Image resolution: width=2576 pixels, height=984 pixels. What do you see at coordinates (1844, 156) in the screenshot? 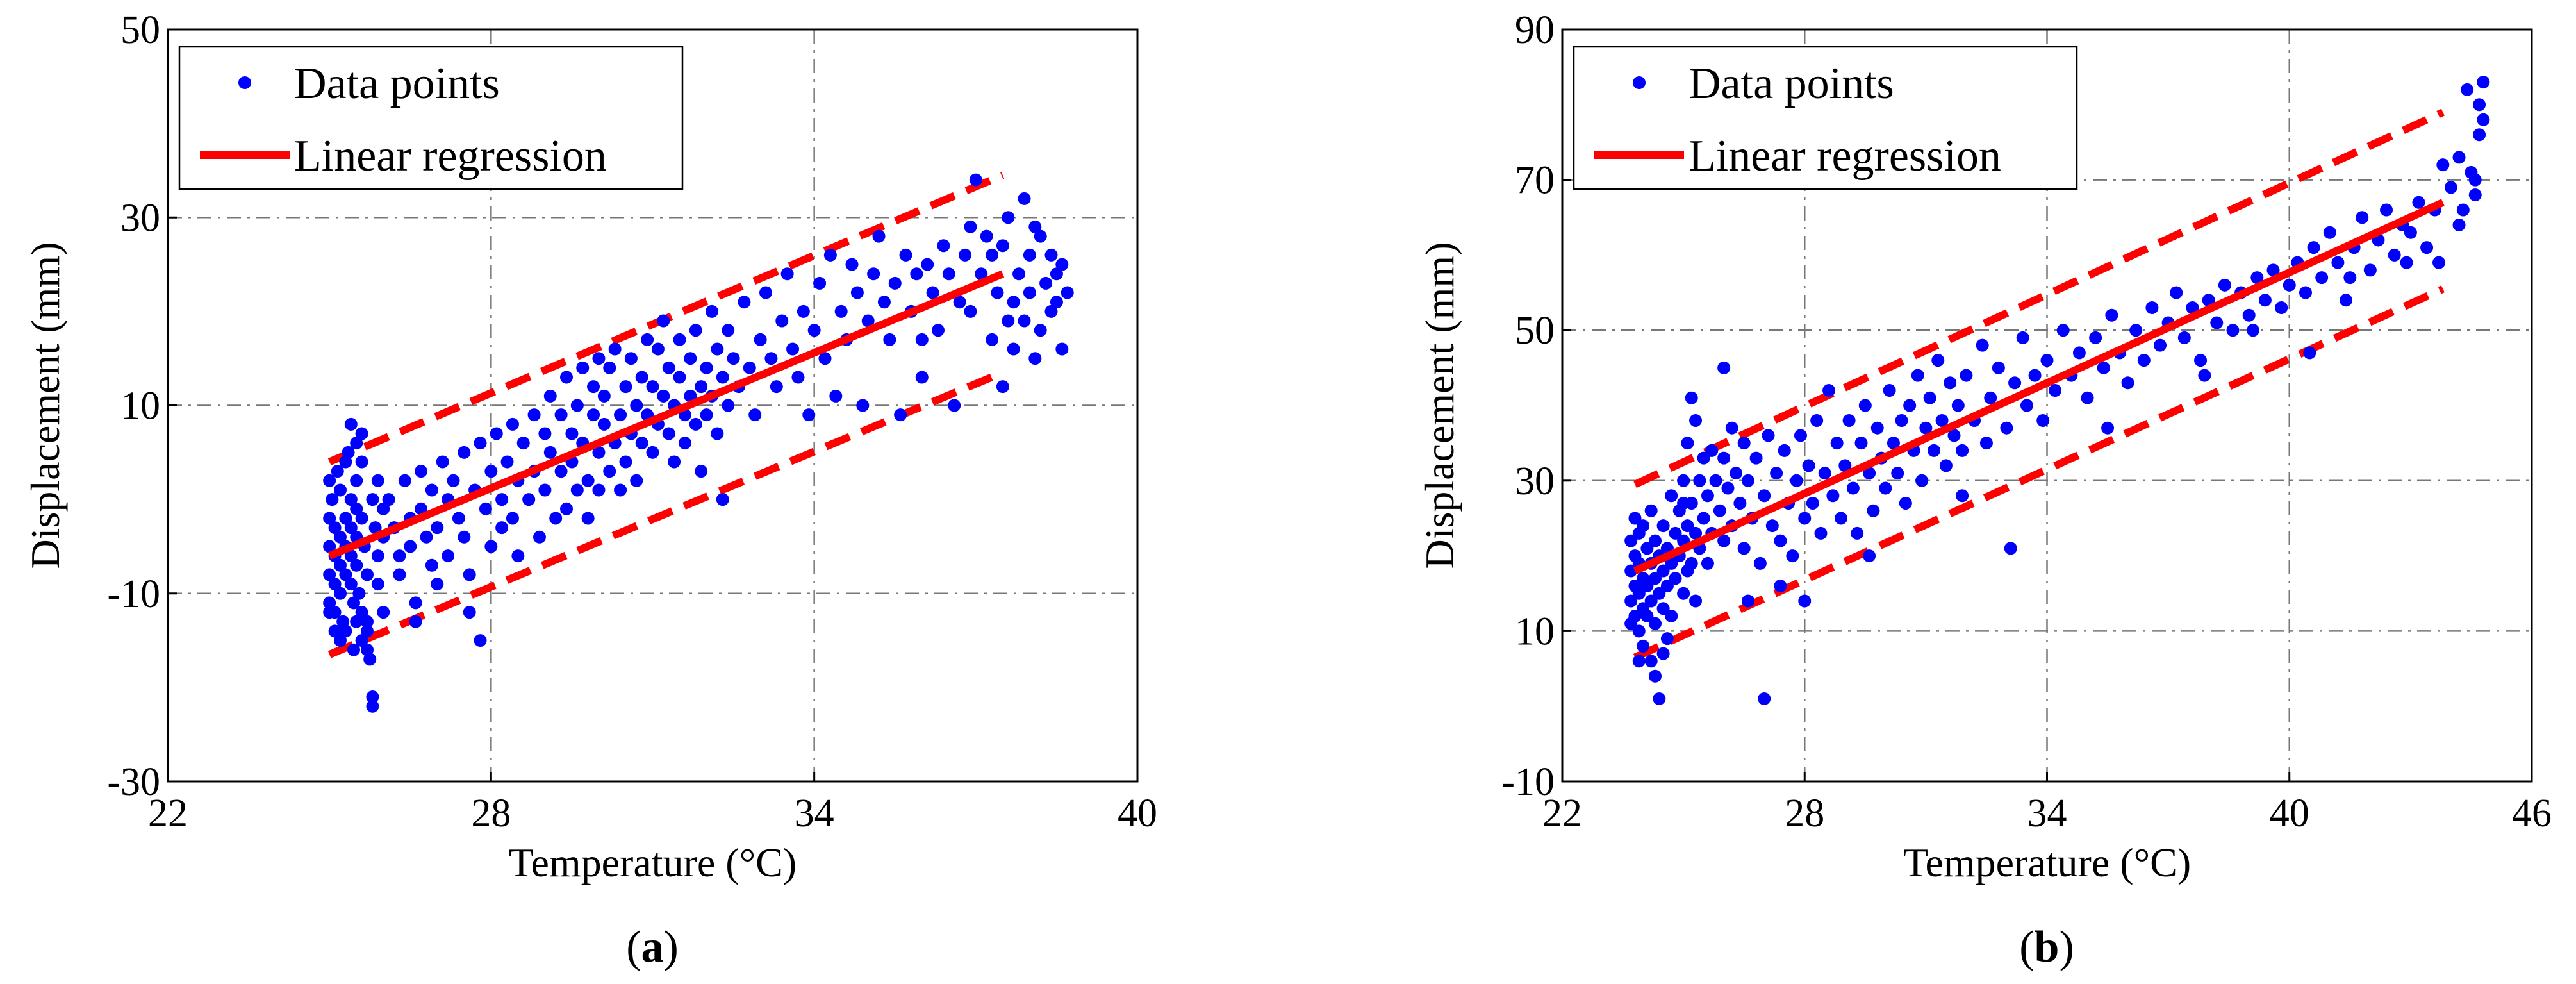
I see `legend-label-regression-b: Linear regression` at bounding box center [1844, 156].